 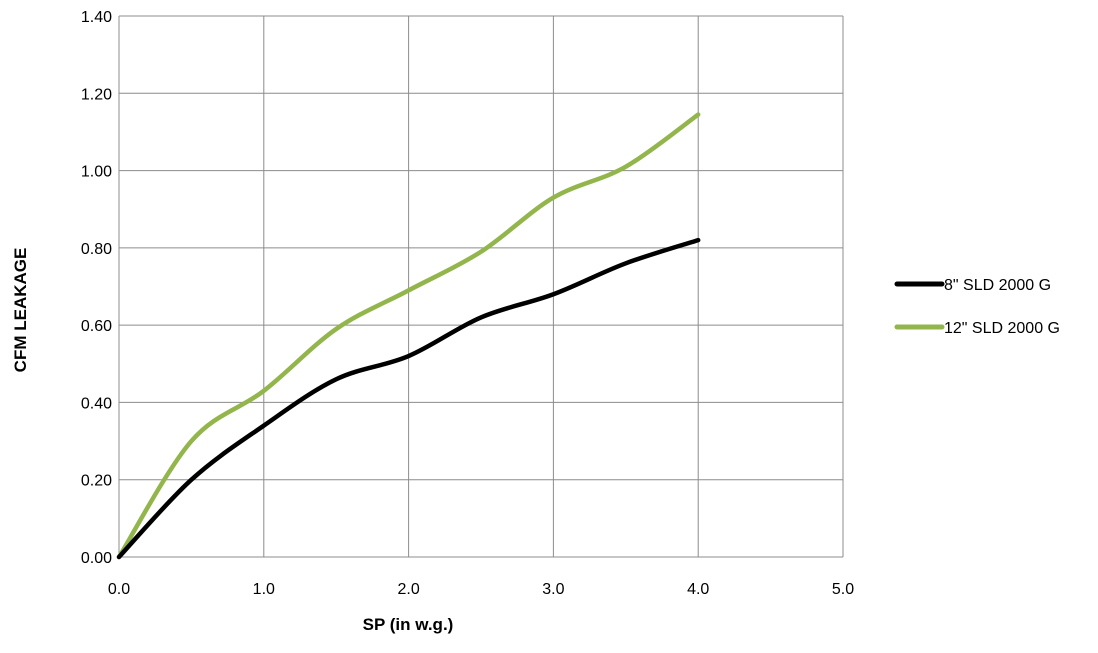 I want to click on y-axis-tick-labels: 0.00 0.20 0.40 0.60 0.80 1.00 1.20 1.40, so click(x=96, y=288).